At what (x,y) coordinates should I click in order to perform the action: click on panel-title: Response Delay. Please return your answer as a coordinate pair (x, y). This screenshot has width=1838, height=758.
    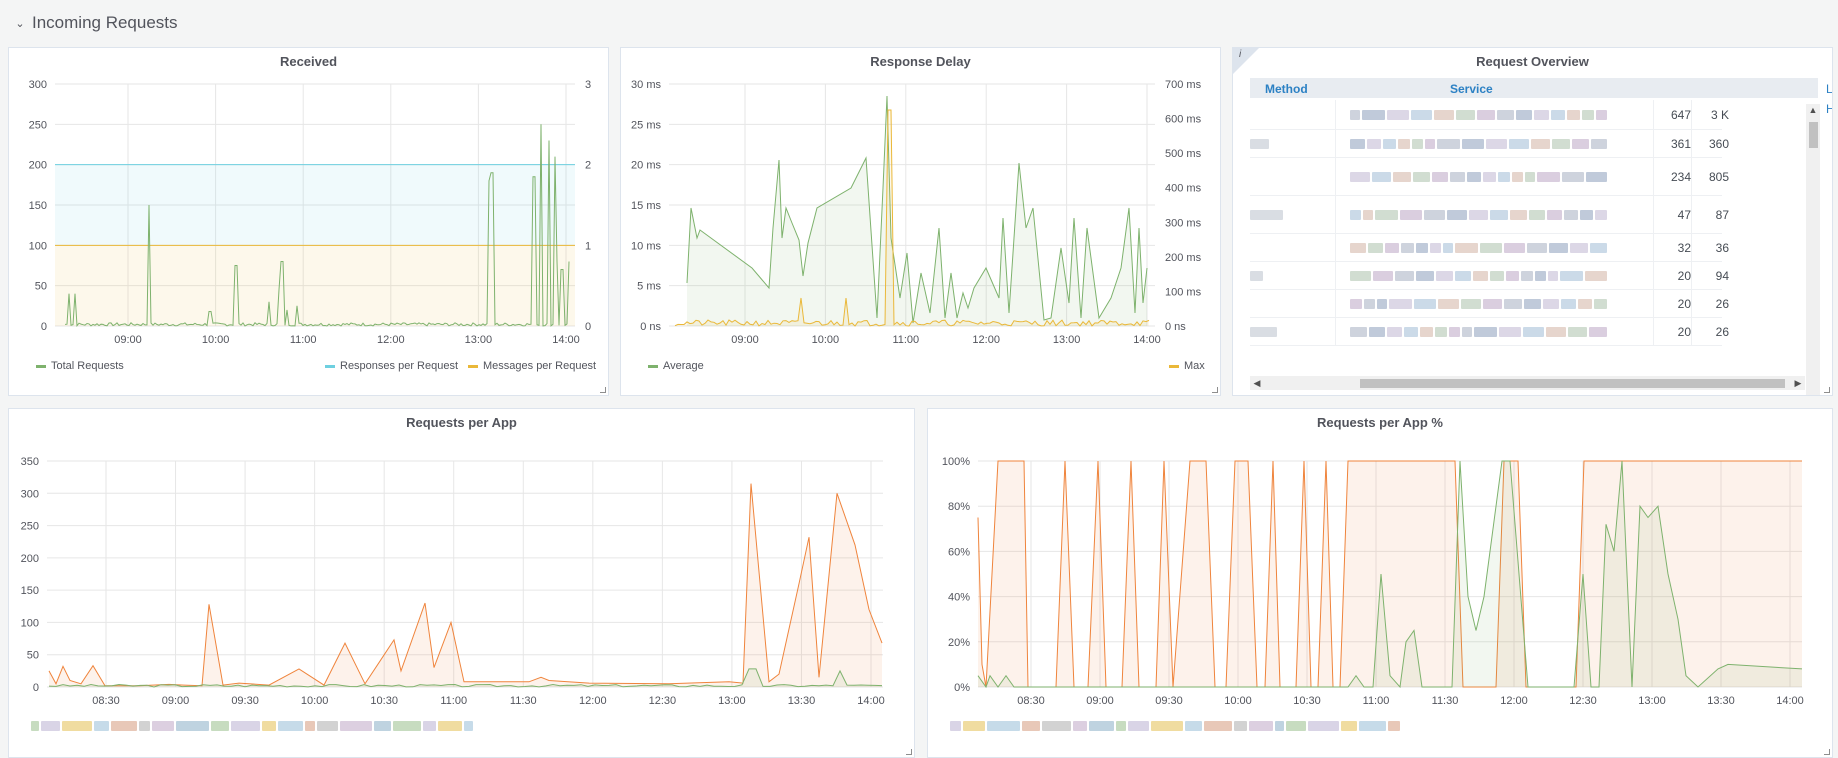
    Looking at the image, I should click on (920, 61).